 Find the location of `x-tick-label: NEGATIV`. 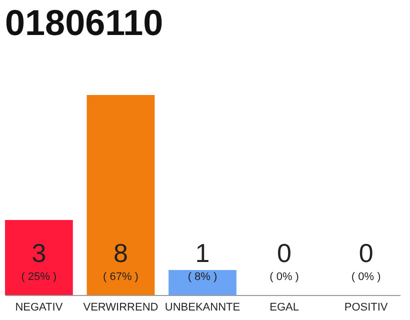

x-tick-label: NEGATIV is located at coordinates (39, 308).